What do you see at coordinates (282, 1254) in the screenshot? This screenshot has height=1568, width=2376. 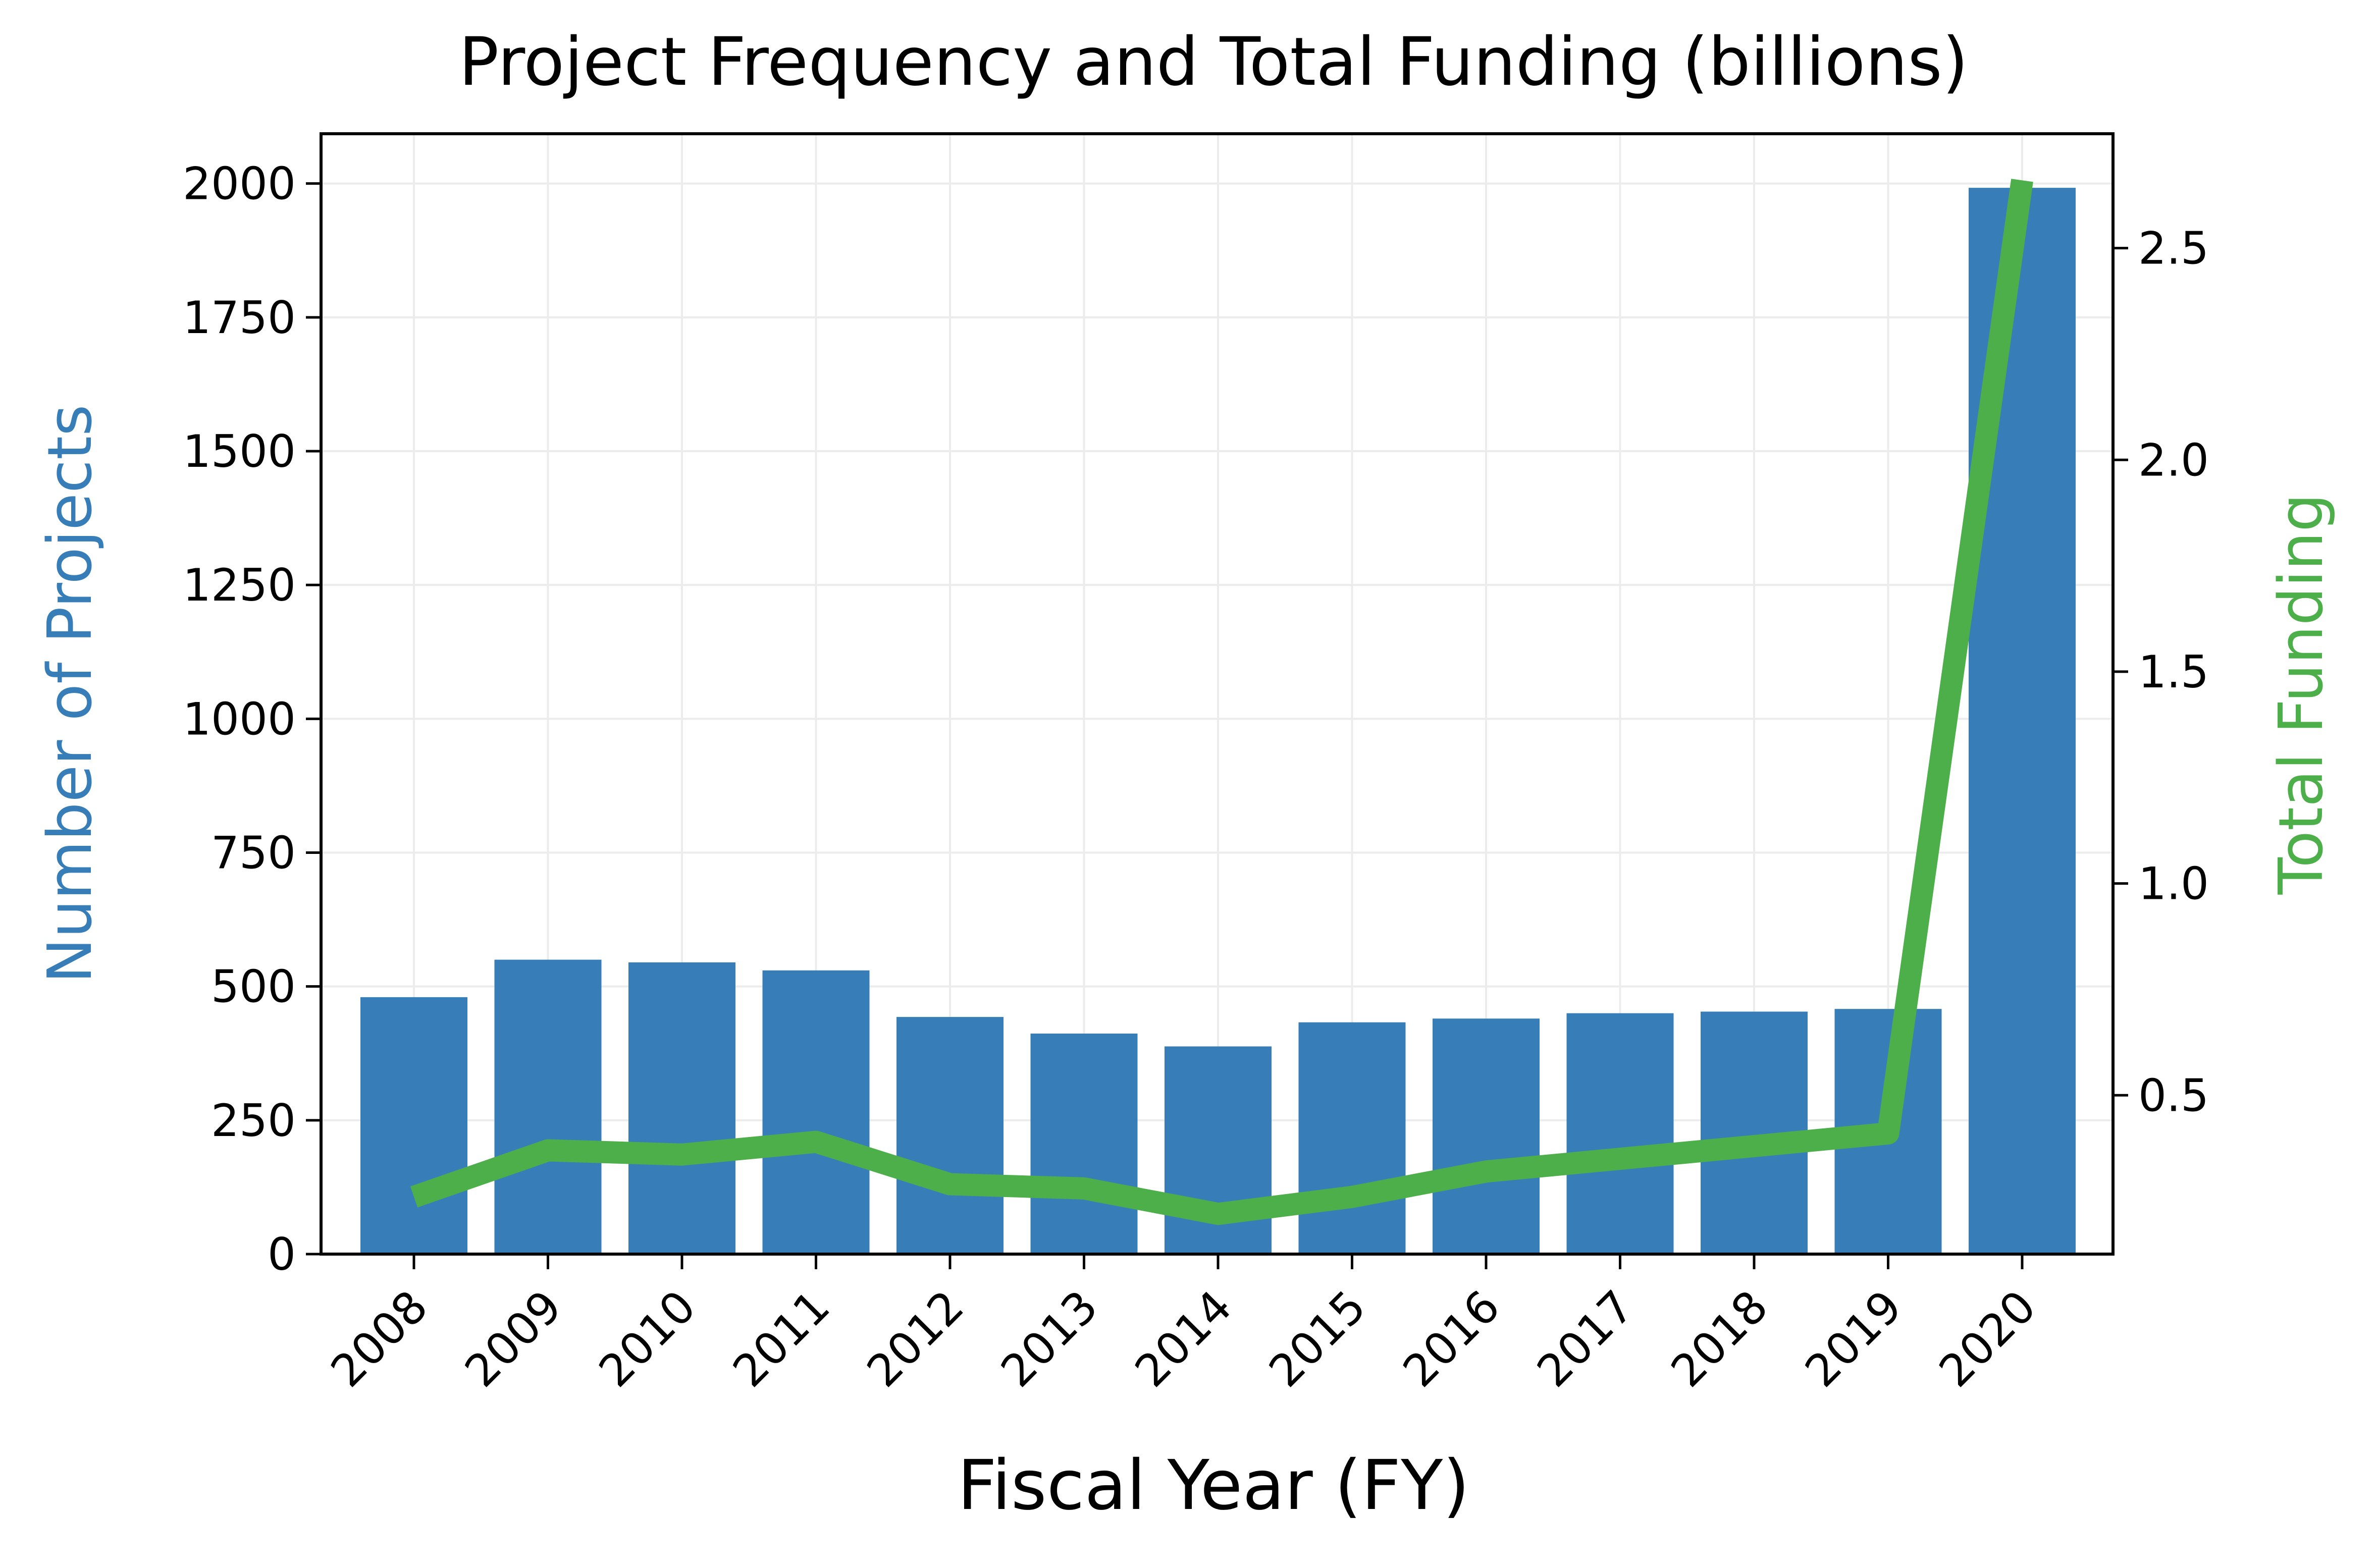 I see `y-tick-label: 0` at bounding box center [282, 1254].